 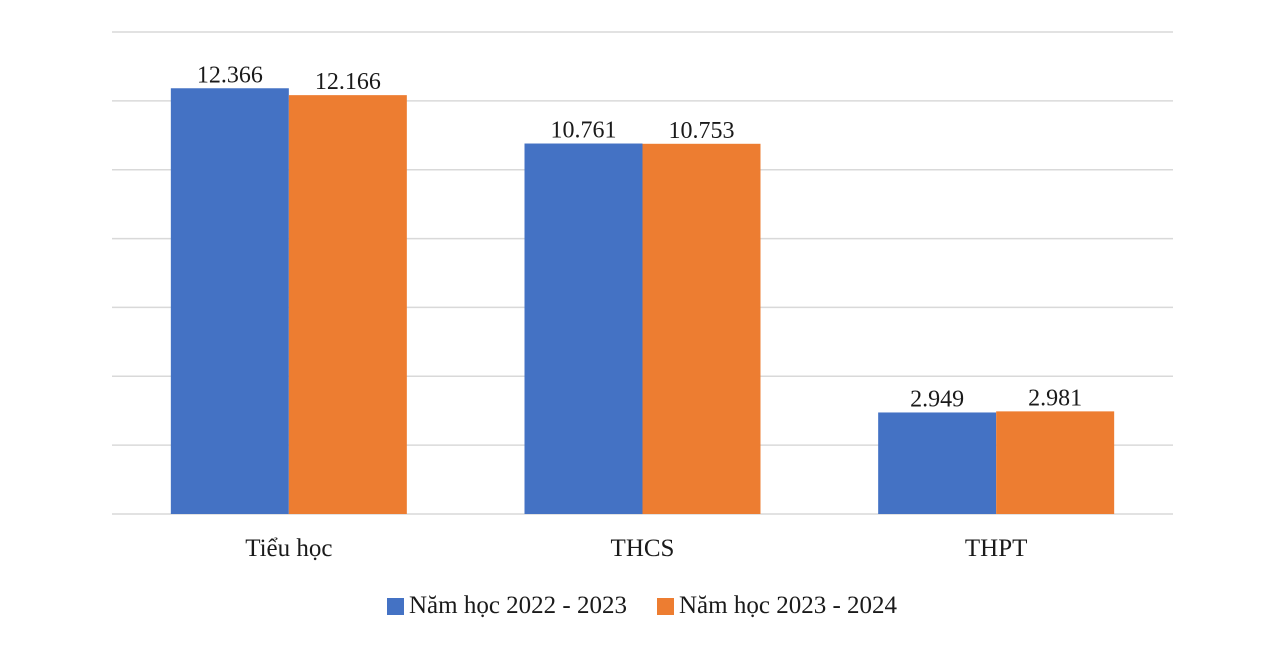 I want to click on data-label-2-3: 2.981, so click(x=1055, y=398).